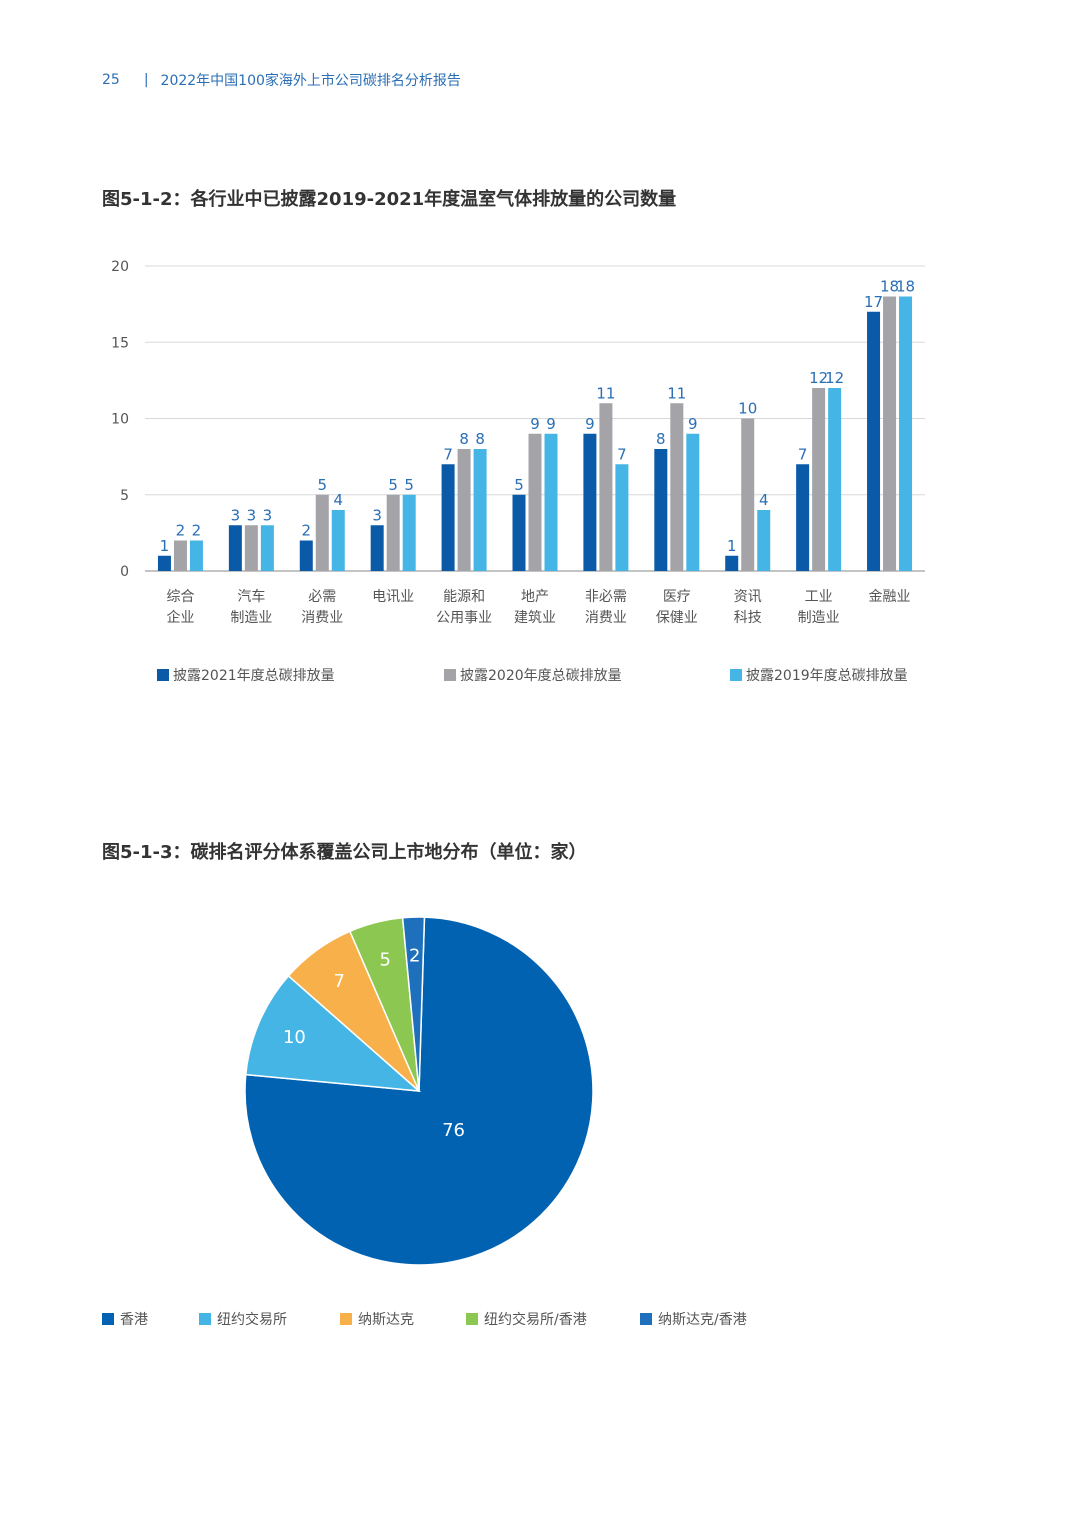  I want to click on category-label: 必需, so click(322, 597).